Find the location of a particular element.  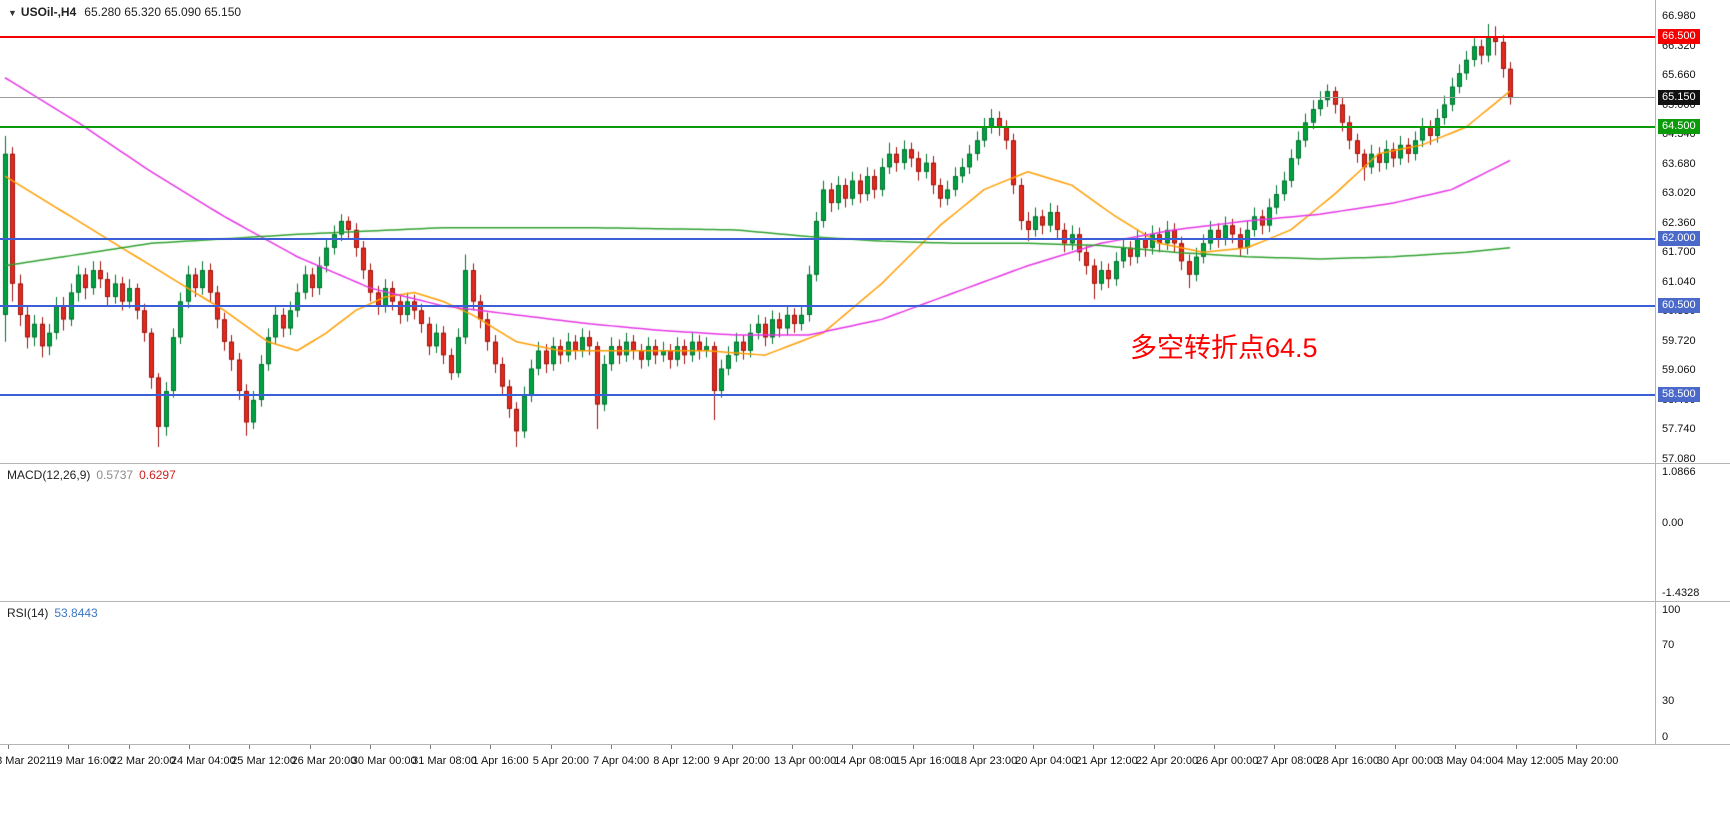

symbol-header: ▼ USOil-,H4 65.280 65.320 65.090 65.150 is located at coordinates (124, 12).